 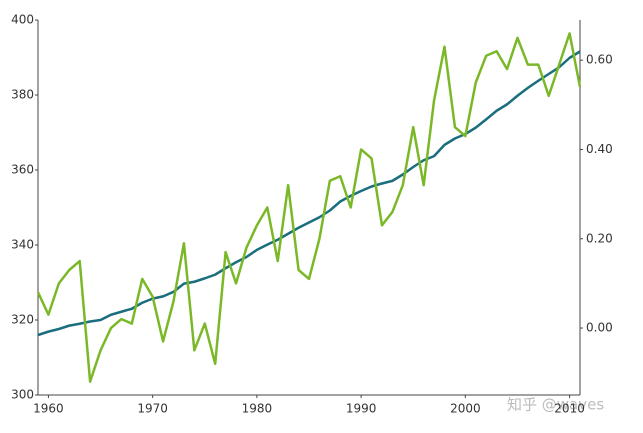 I want to click on y-tick-label: 300, so click(x=22, y=395).